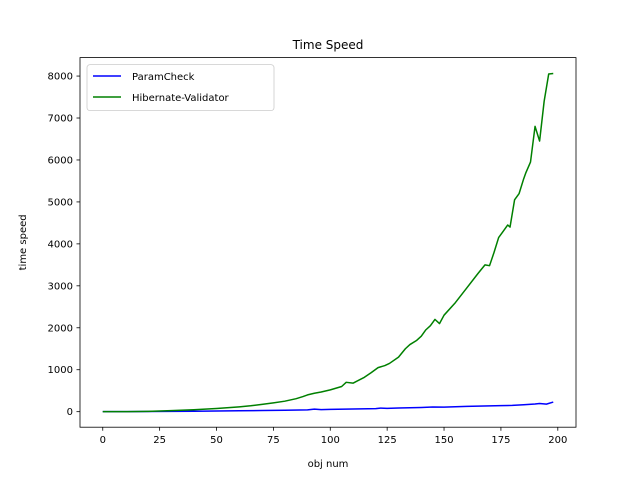  Describe the element at coordinates (328, 464) in the screenshot. I see `x-axis-label: obj num` at that location.